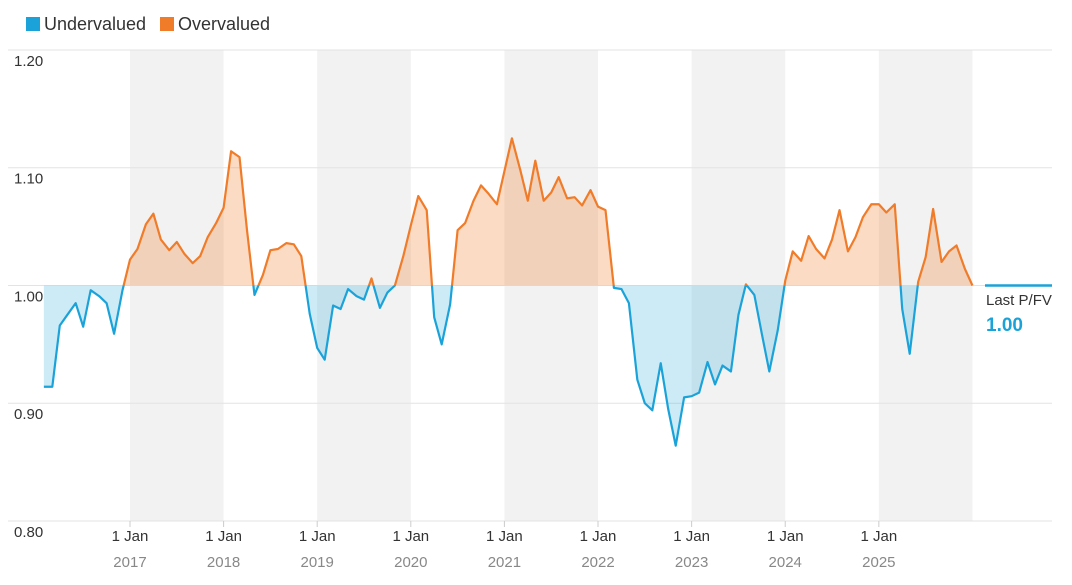 Image resolution: width=1072 pixels, height=585 pixels. What do you see at coordinates (785, 562) in the screenshot?
I see `x-year-label: 2024` at bounding box center [785, 562].